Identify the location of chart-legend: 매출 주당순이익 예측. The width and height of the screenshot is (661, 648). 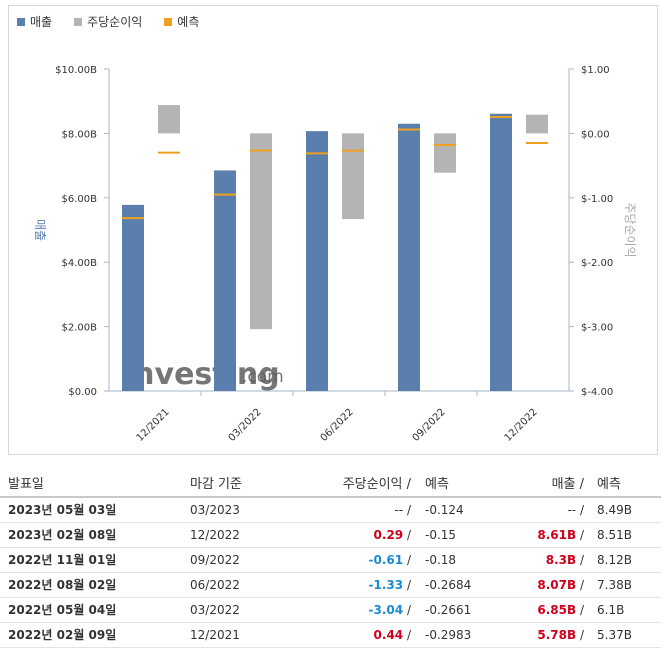
(108, 21).